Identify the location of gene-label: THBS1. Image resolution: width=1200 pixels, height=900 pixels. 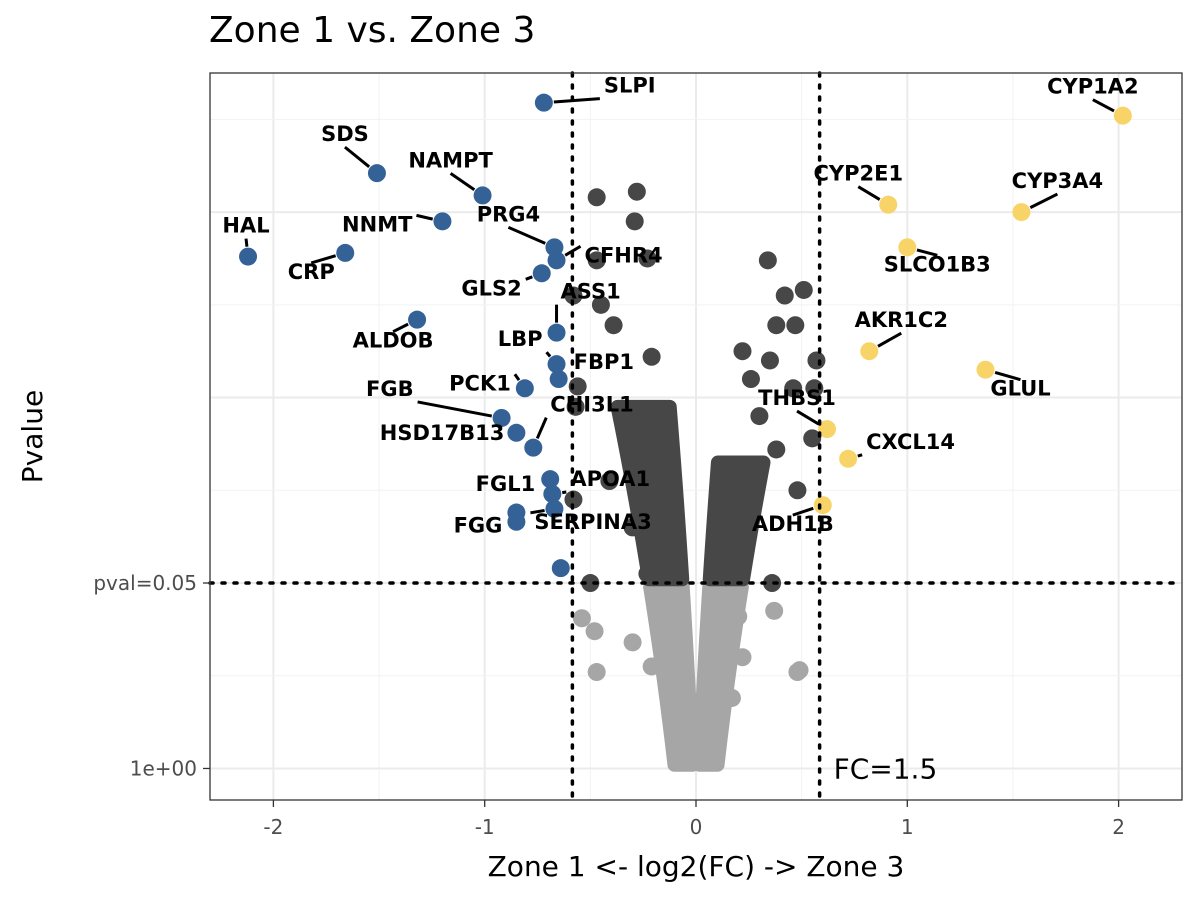
(797, 398).